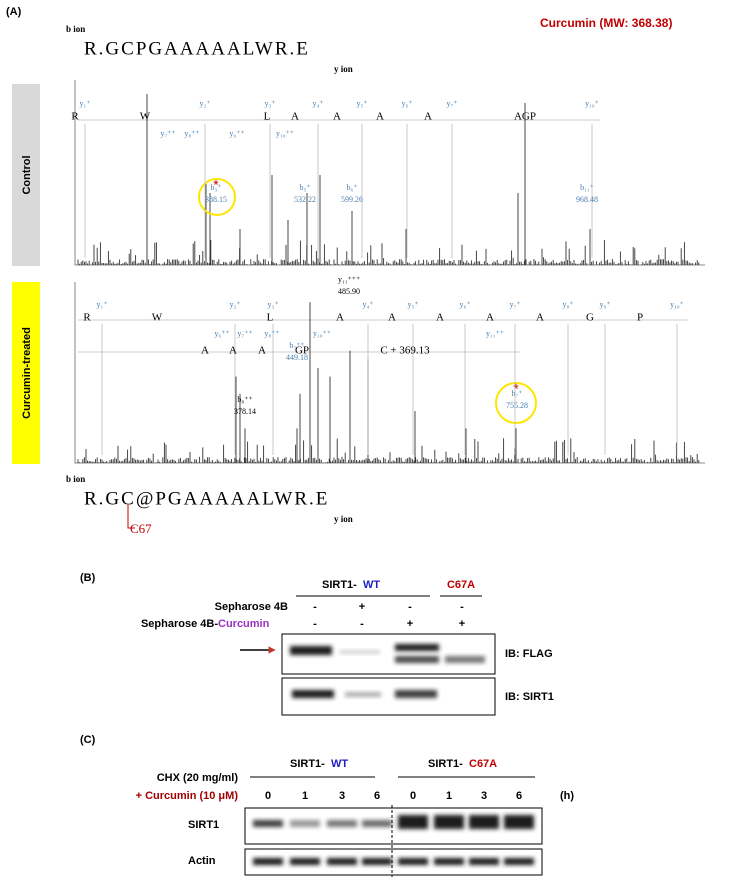  Describe the element at coordinates (495, 333) in the screenshot. I see `ion-label: y₁₁⁺⁺` at that location.